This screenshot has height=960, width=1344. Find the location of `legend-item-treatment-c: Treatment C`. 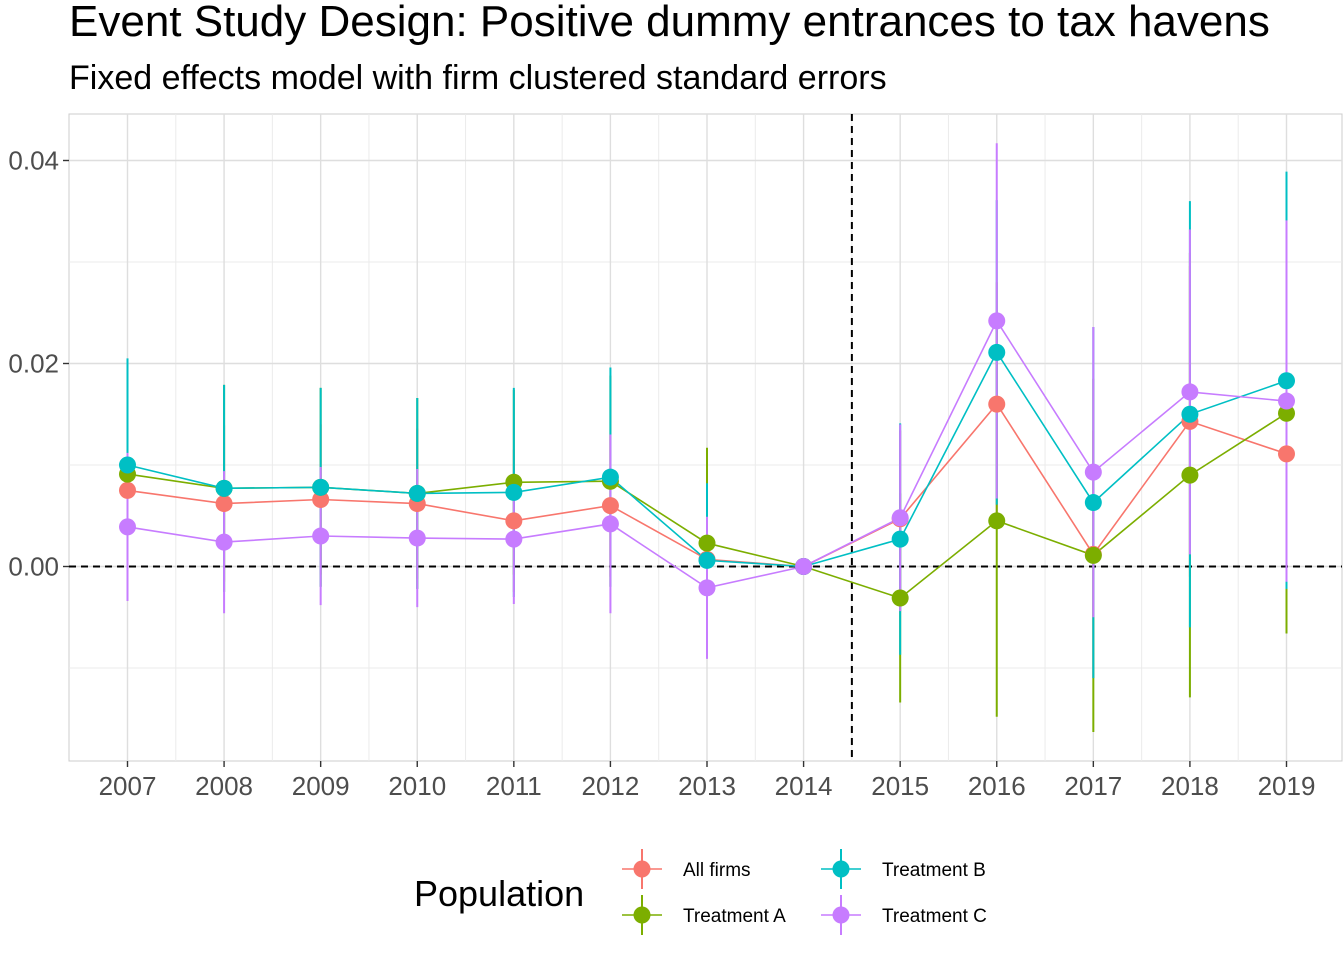

legend-item-treatment-c: Treatment C is located at coordinates (904, 915).